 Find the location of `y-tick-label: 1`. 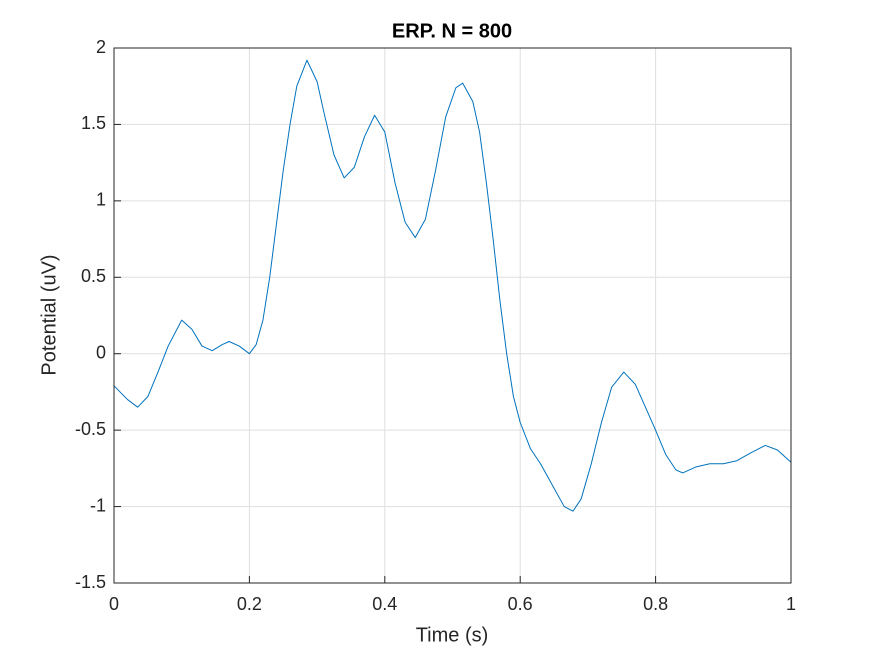

y-tick-label: 1 is located at coordinates (101, 200).